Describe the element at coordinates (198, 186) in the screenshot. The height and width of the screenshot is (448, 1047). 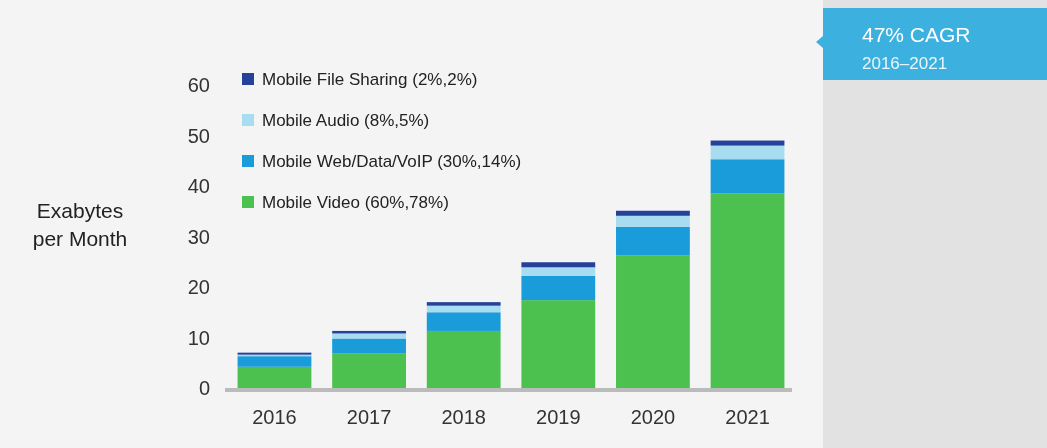
I see `y-tick-label: 40` at that location.